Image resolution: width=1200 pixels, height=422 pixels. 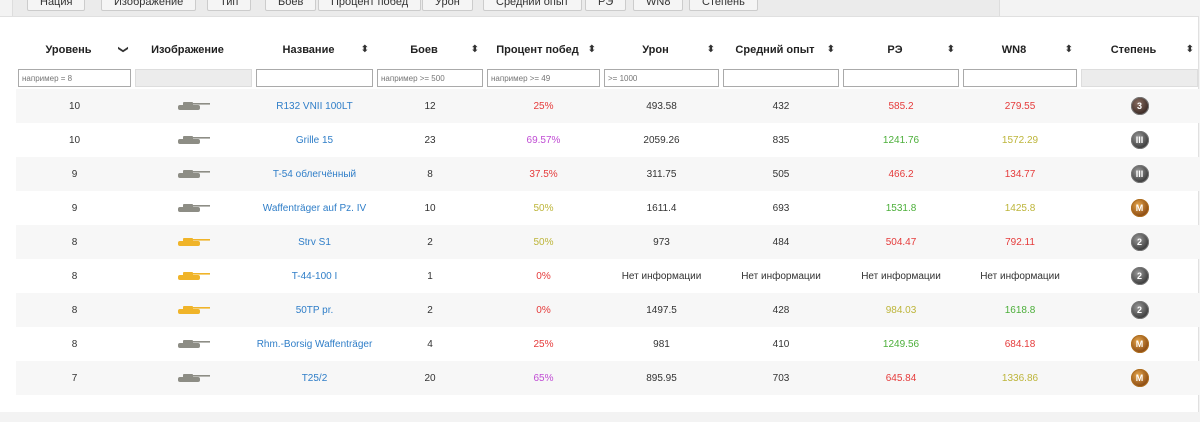 What do you see at coordinates (314, 78) in the screenshot?
I see `name-filter-input` at bounding box center [314, 78].